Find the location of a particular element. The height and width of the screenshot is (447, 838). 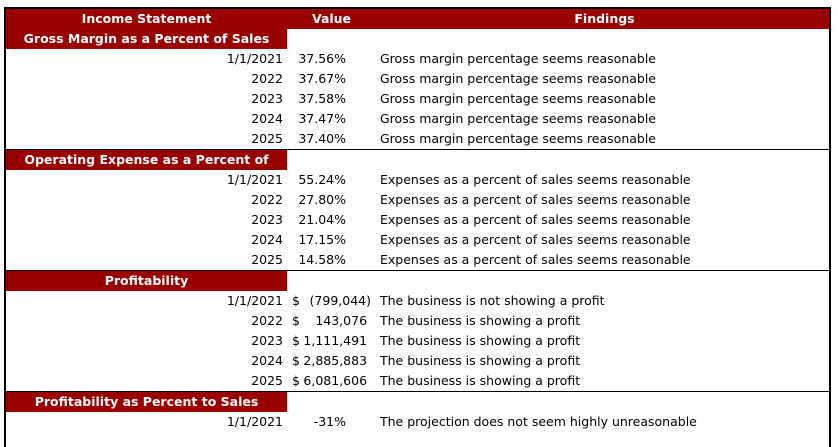

value-text: 37.58% is located at coordinates (322, 98).